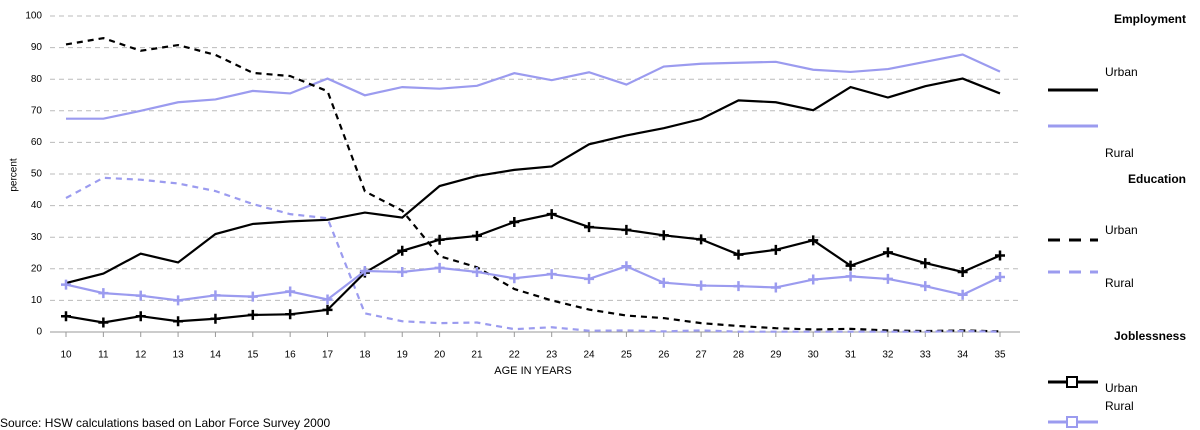 This screenshot has width=1200, height=430. What do you see at coordinates (37, 205) in the screenshot?
I see `y-tick-label: 40` at bounding box center [37, 205].